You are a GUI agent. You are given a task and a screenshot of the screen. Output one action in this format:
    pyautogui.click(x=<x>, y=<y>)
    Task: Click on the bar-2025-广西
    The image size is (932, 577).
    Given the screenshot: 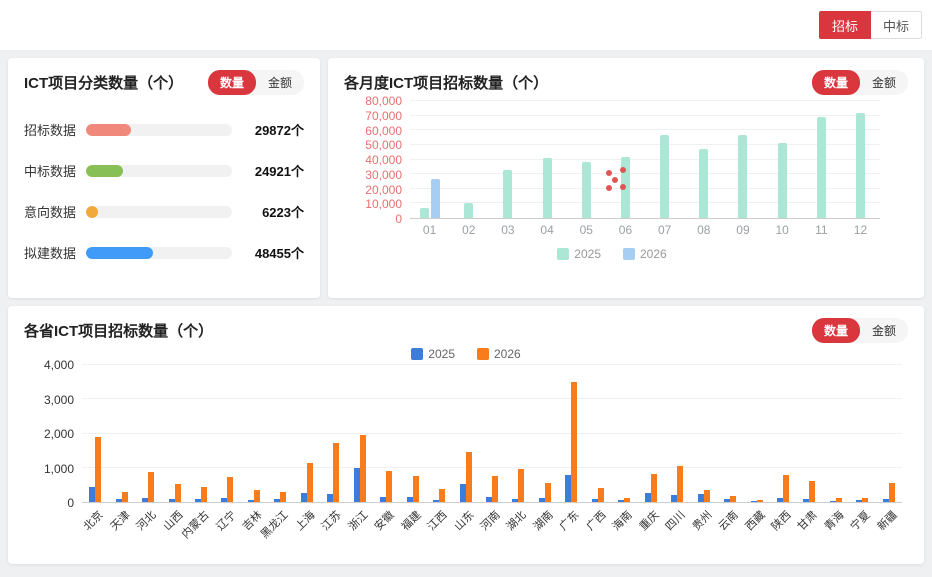 What is the action you would take?
    pyautogui.click(x=594, y=500)
    